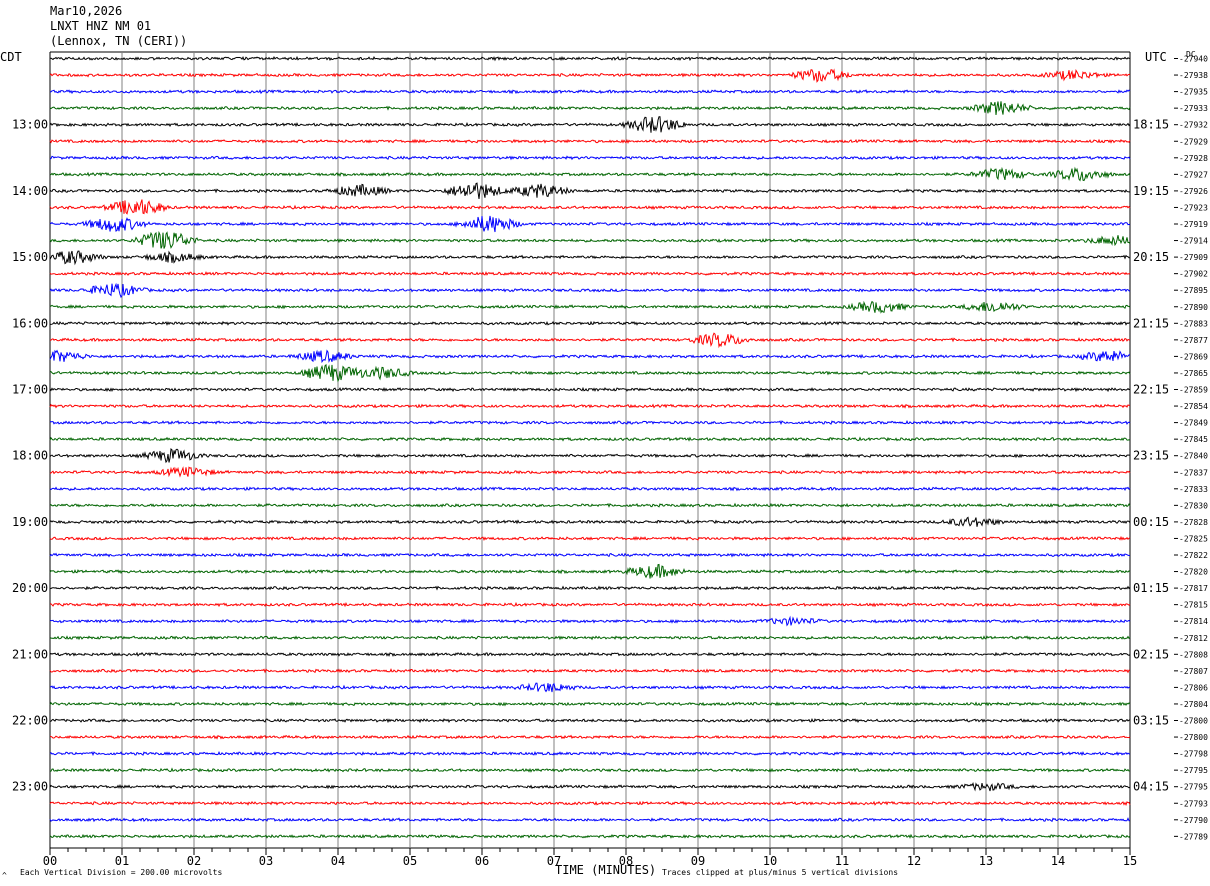  What do you see at coordinates (1193, 158) in the screenshot?
I see `dc-offset-label: -27928` at bounding box center [1193, 158].